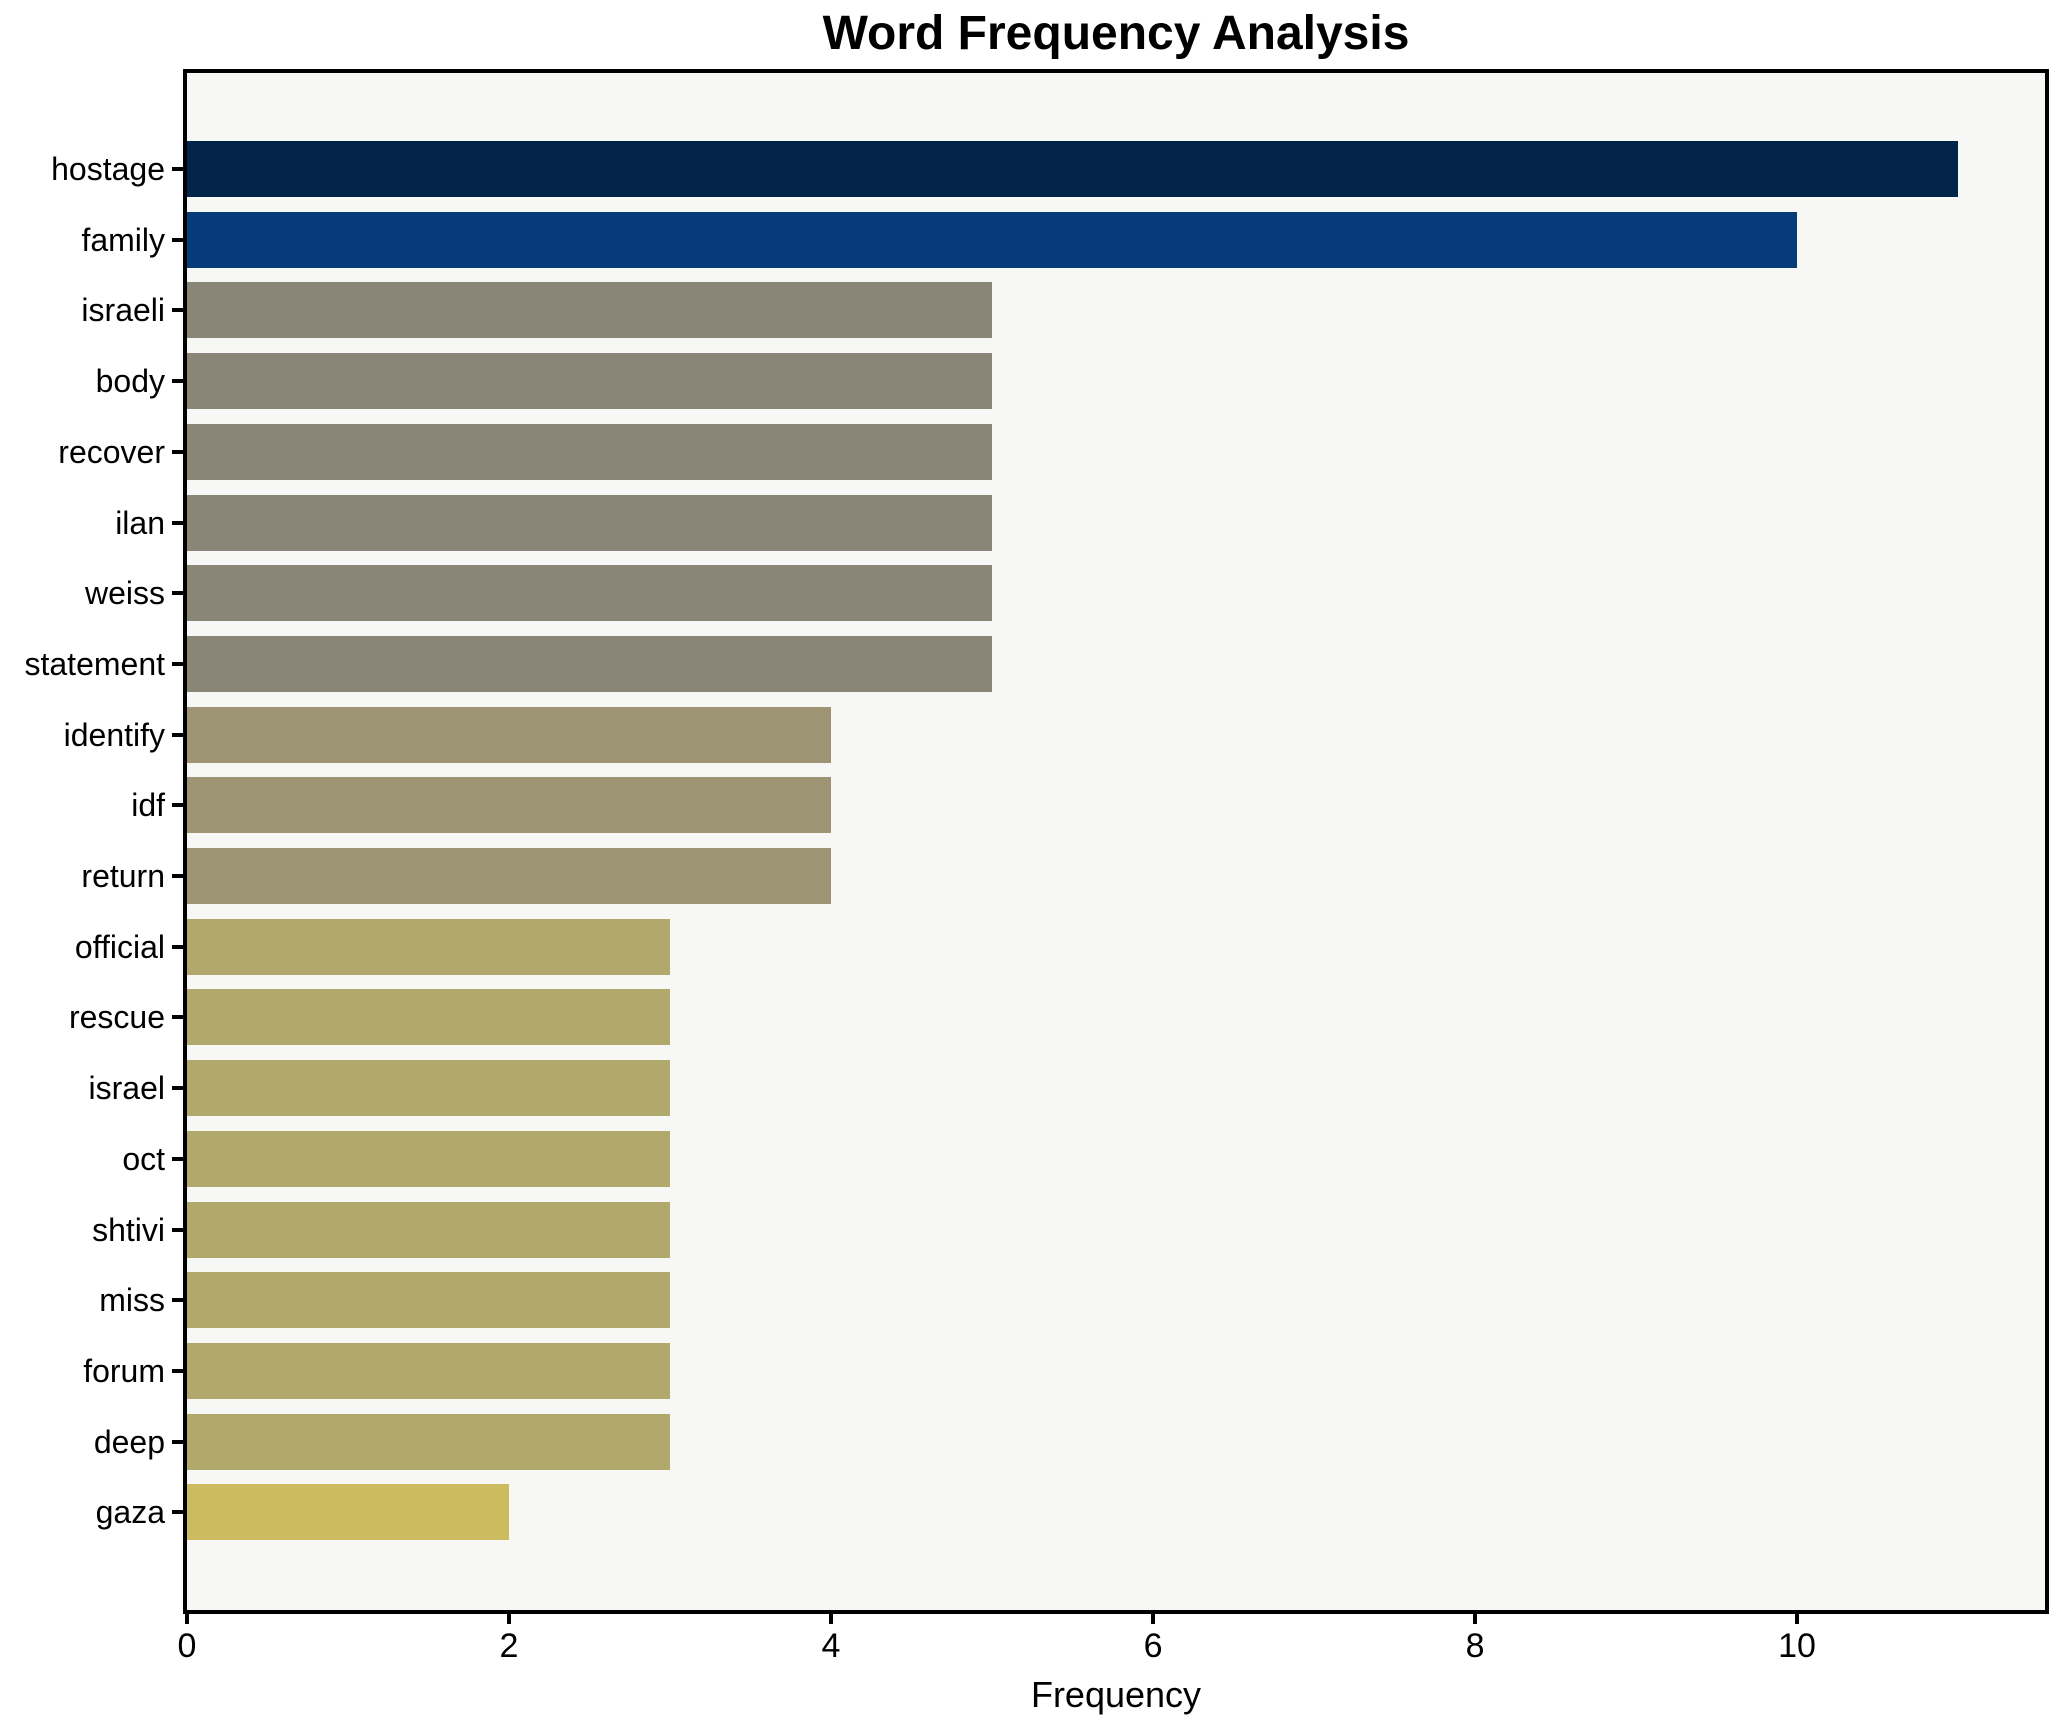 This screenshot has height=1722, width=2065. Describe the element at coordinates (1116, 33) in the screenshot. I see `chart-title: Word Frequency Analysis` at that location.